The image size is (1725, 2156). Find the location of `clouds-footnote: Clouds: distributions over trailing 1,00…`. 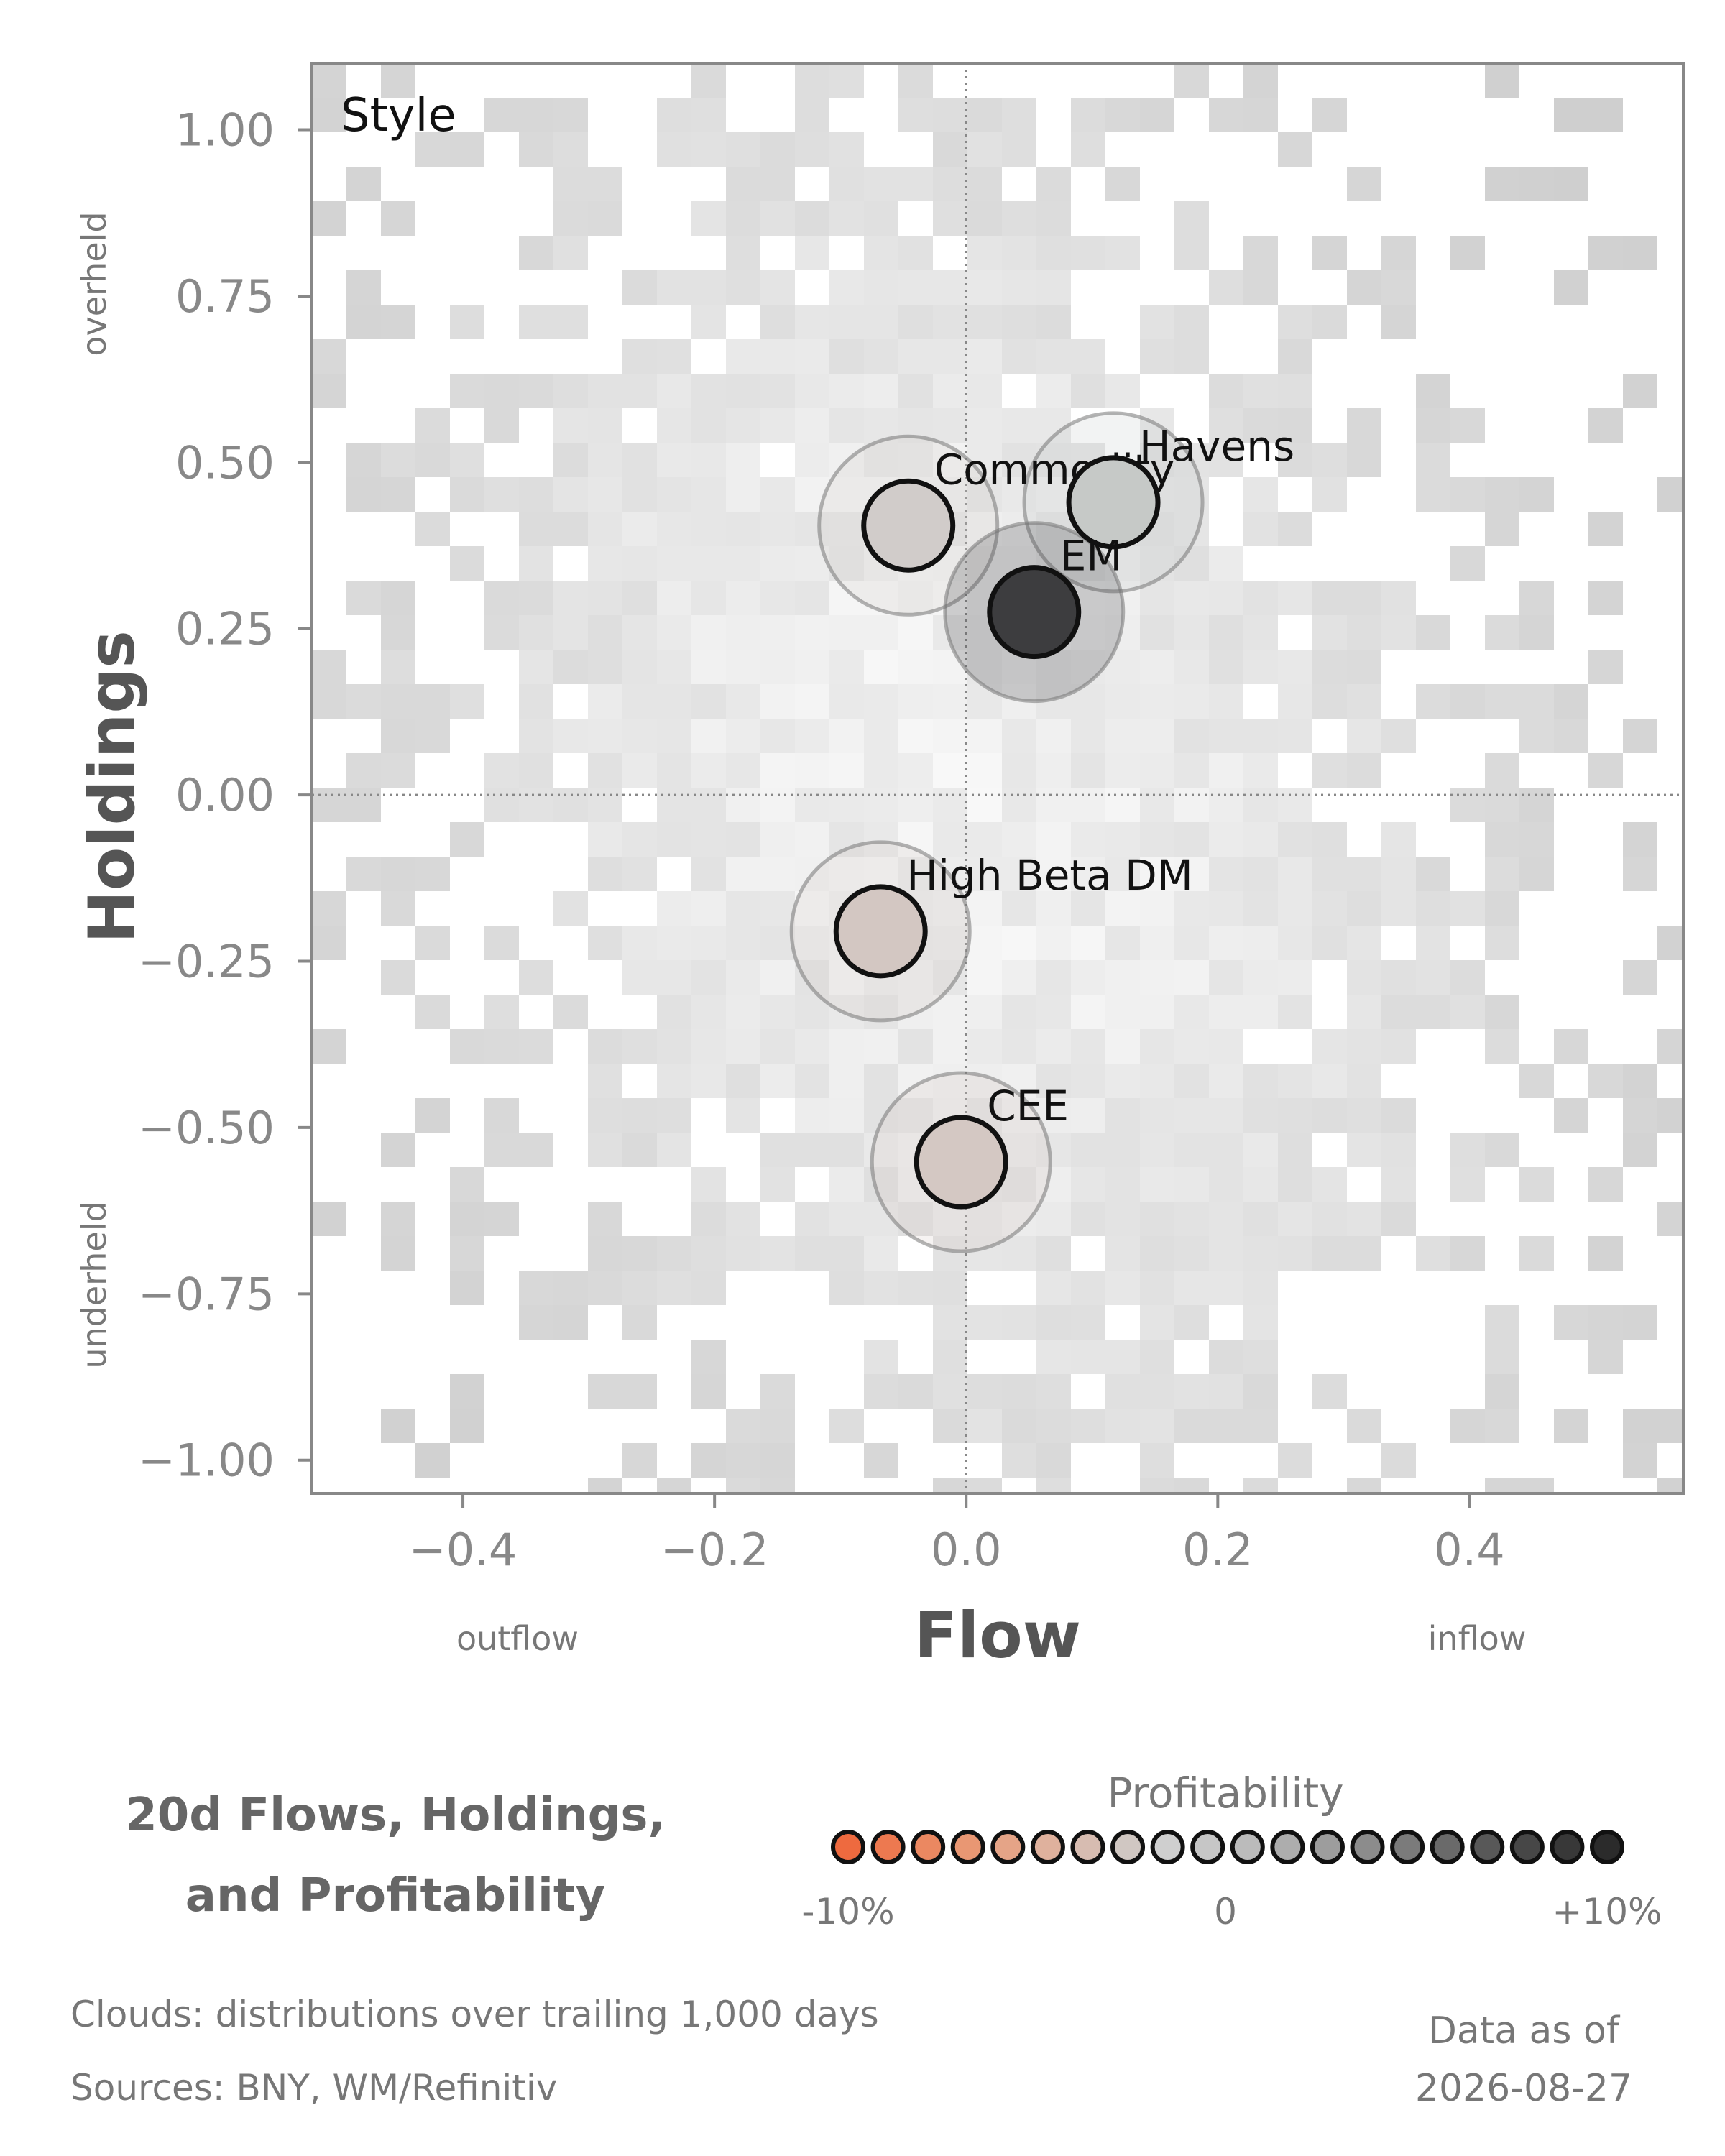

clouds-footnote: Clouds: distributions over trailing 1,00… is located at coordinates (474, 2014).